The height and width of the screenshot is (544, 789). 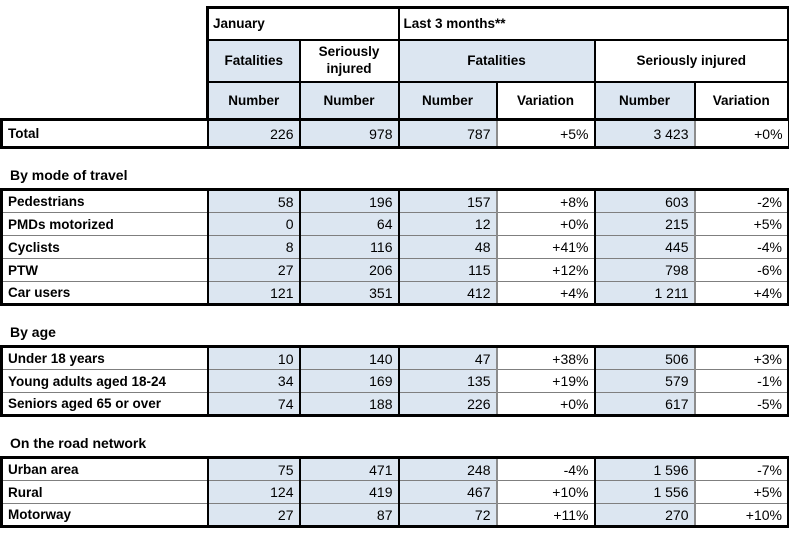 What do you see at coordinates (644, 293) in the screenshot?
I see `data-cell: 1 211` at bounding box center [644, 293].